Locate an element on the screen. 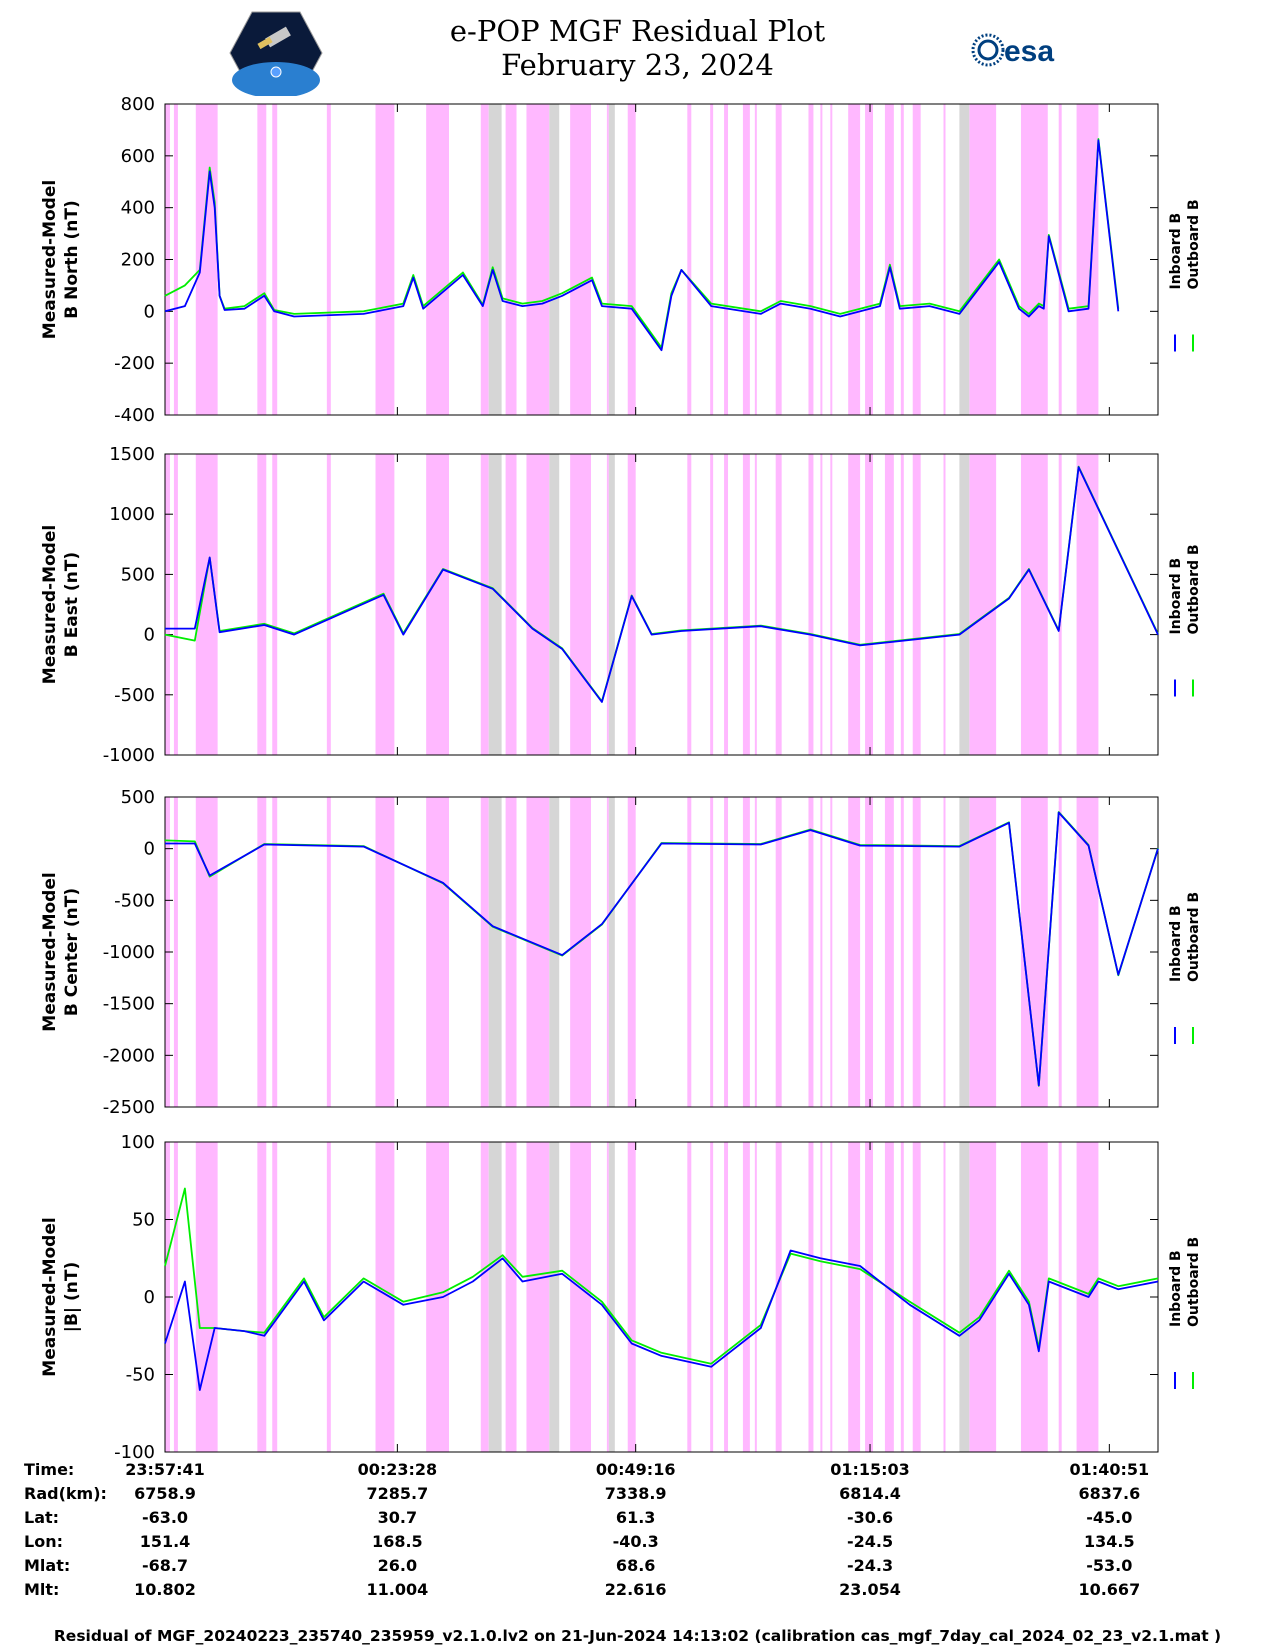 Image resolution: width=1275 pixels, height=1650 pixels. y-tick-label: -1000 is located at coordinates (129, 755).